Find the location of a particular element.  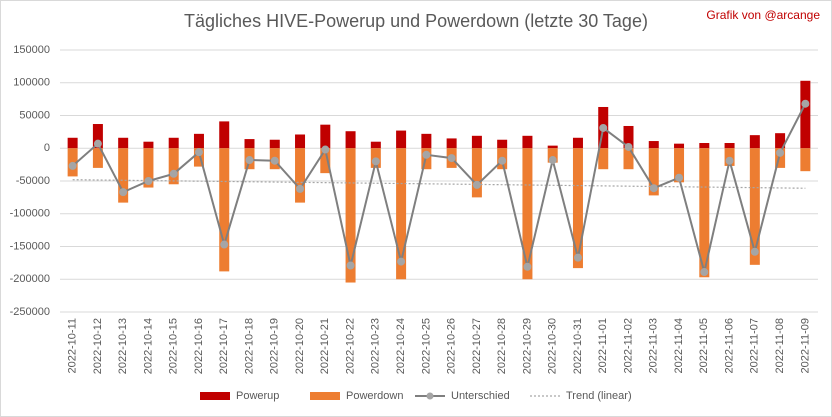

y-tick-label: 100000 is located at coordinates (31, 83).